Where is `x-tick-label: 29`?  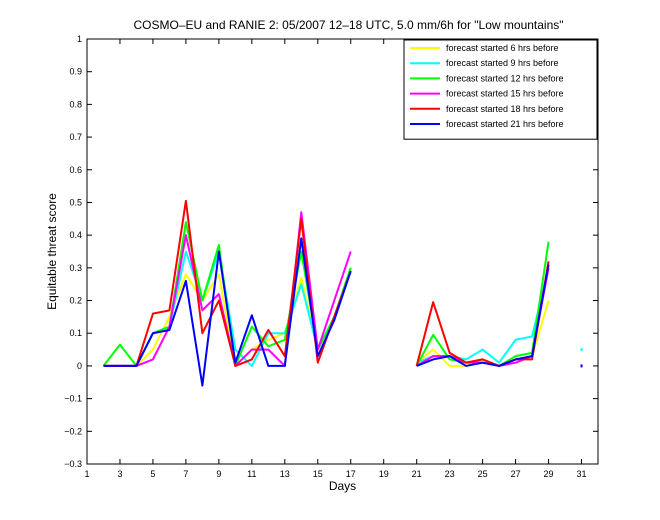
x-tick-label: 29 is located at coordinates (549, 474).